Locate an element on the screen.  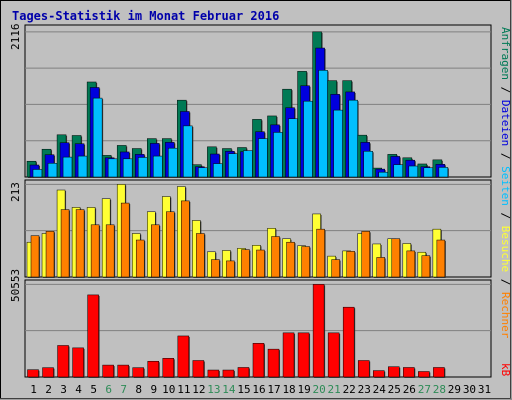
panel-top-ymax-label: 2116 is located at coordinates (15, 37).